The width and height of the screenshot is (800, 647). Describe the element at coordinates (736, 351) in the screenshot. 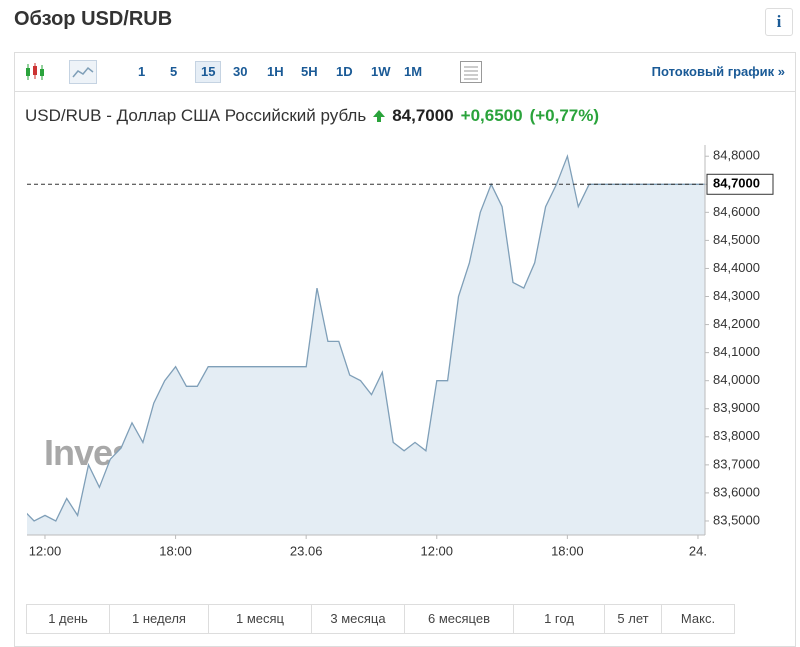

I see `y-tick-label: 84,1000` at that location.